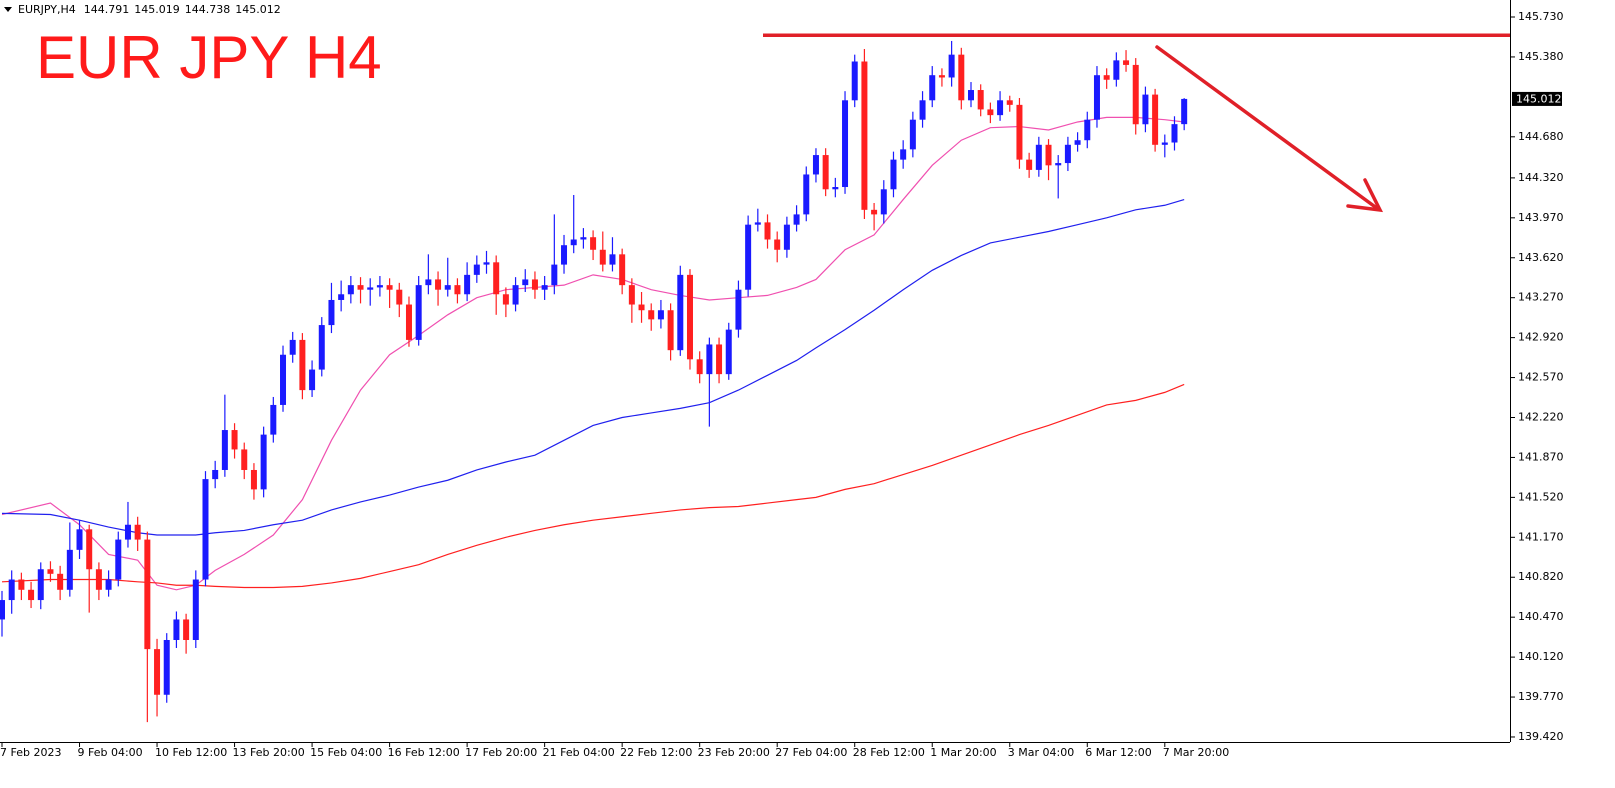  Describe the element at coordinates (424, 752) in the screenshot. I see `x-tick-label: 16 Feb 12:00` at that location.